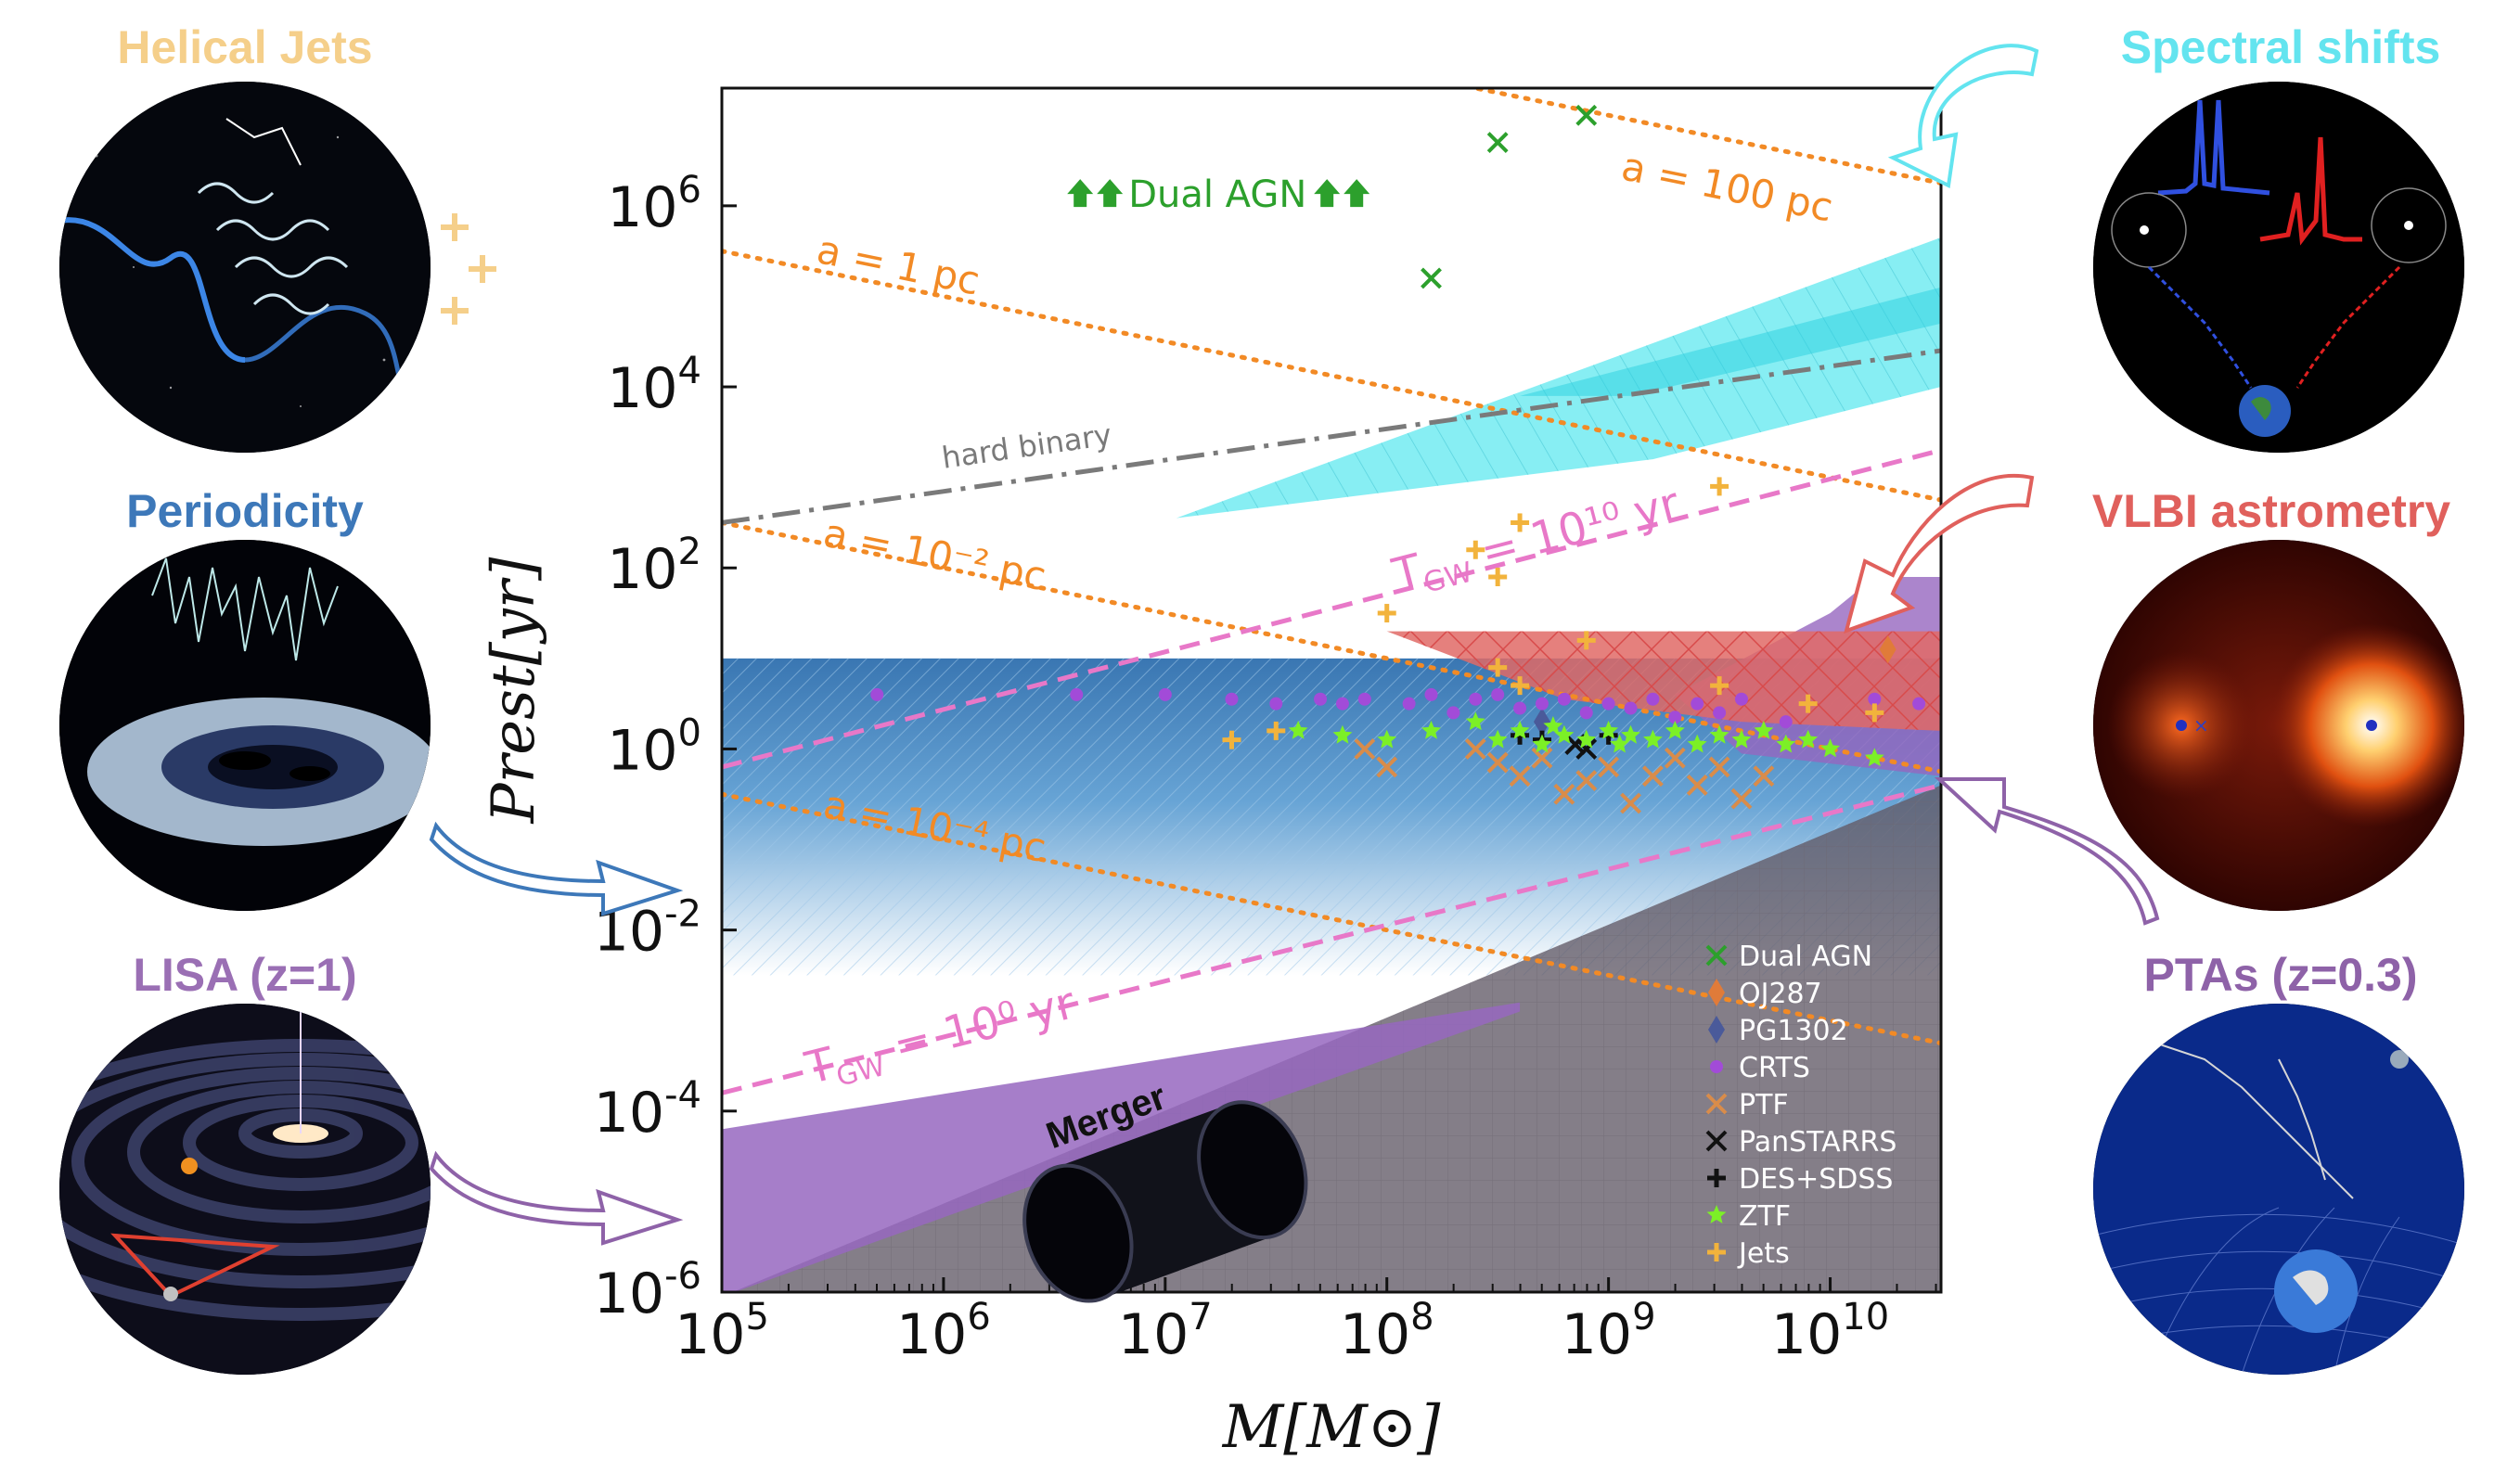 This screenshot has width=2520, height=1460. What do you see at coordinates (1165, 1201) in the screenshot?
I see `merger-cylinder` at bounding box center [1165, 1201].